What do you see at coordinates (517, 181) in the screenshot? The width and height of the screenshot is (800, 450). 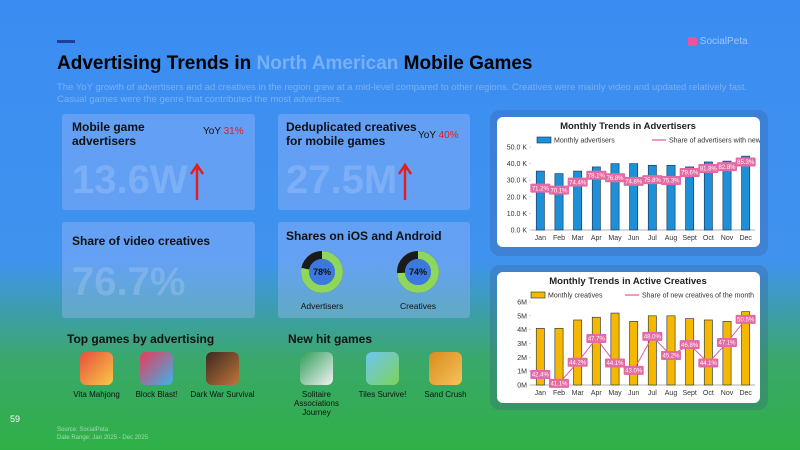 I see `y-tick-label: 30.0 K` at bounding box center [517, 181].